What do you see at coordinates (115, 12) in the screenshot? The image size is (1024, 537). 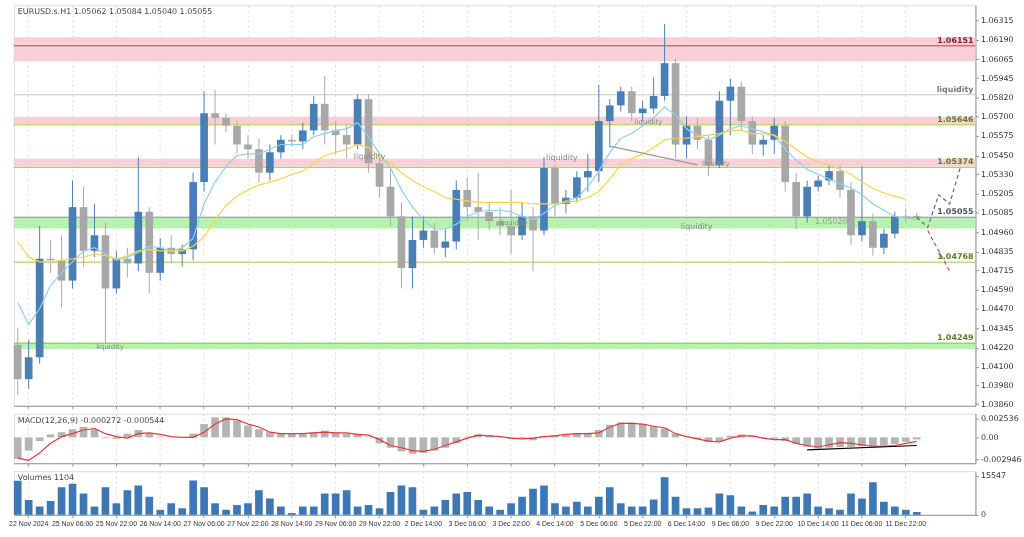 I see `chart-title: EURUSD.s.H1 1.05062 1.05084 1.05040 1.05055` at bounding box center [115, 12].